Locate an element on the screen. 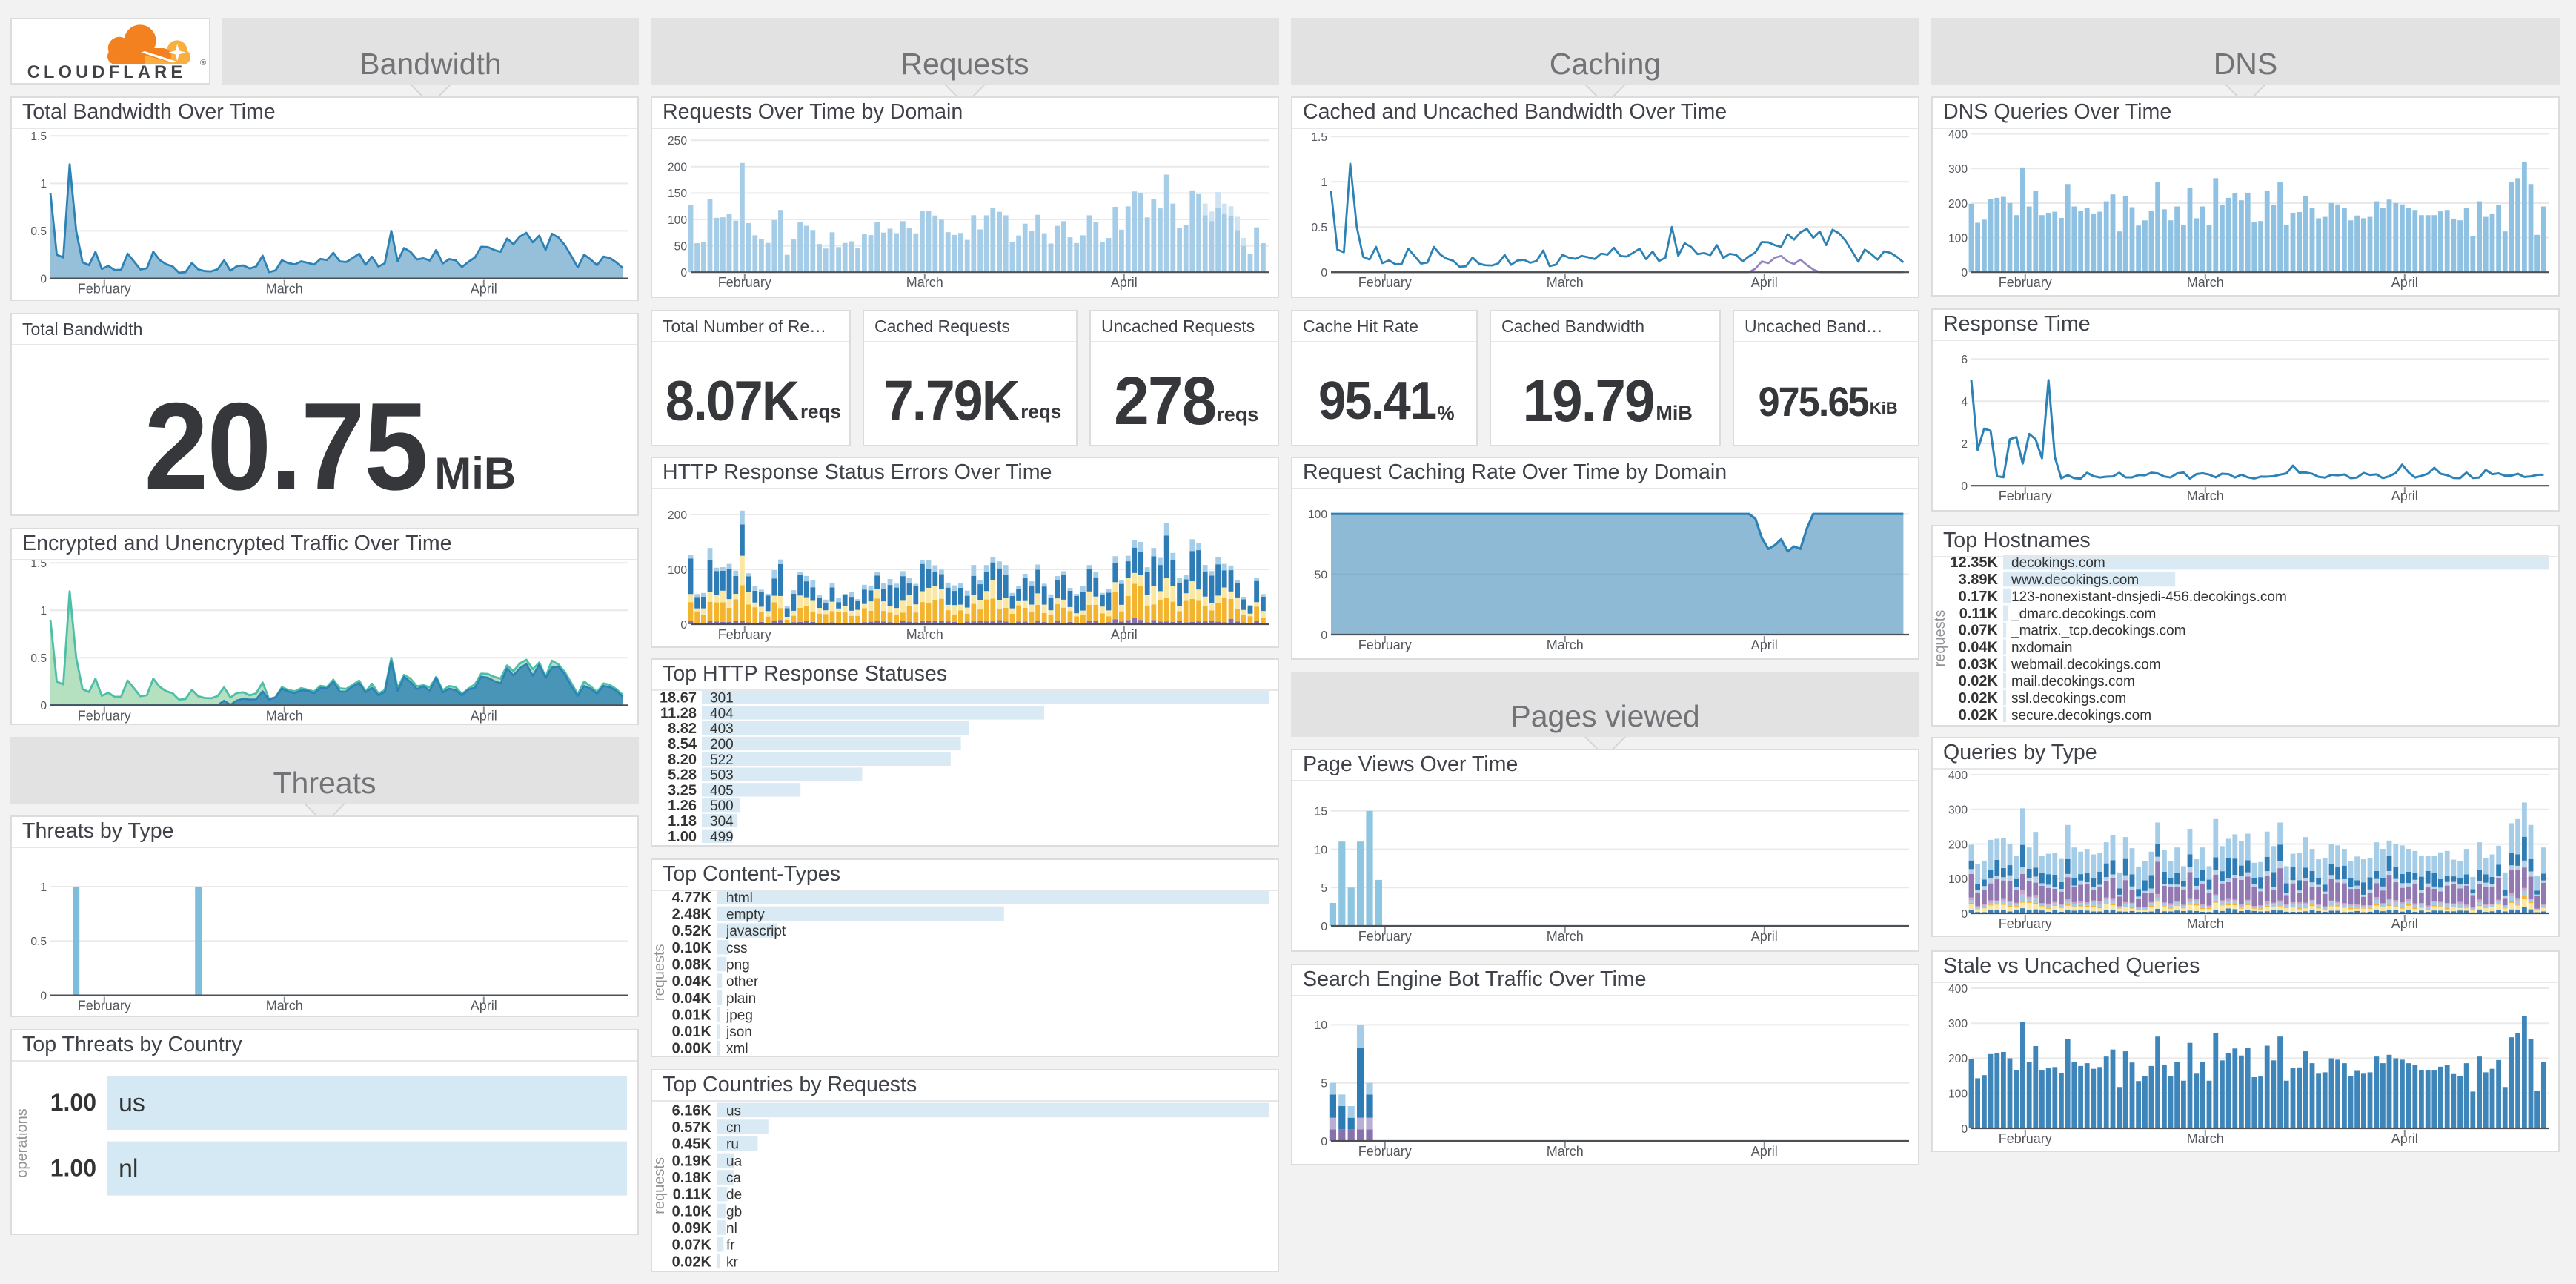  svg-text: 0.07K is located at coordinates (1979, 631).